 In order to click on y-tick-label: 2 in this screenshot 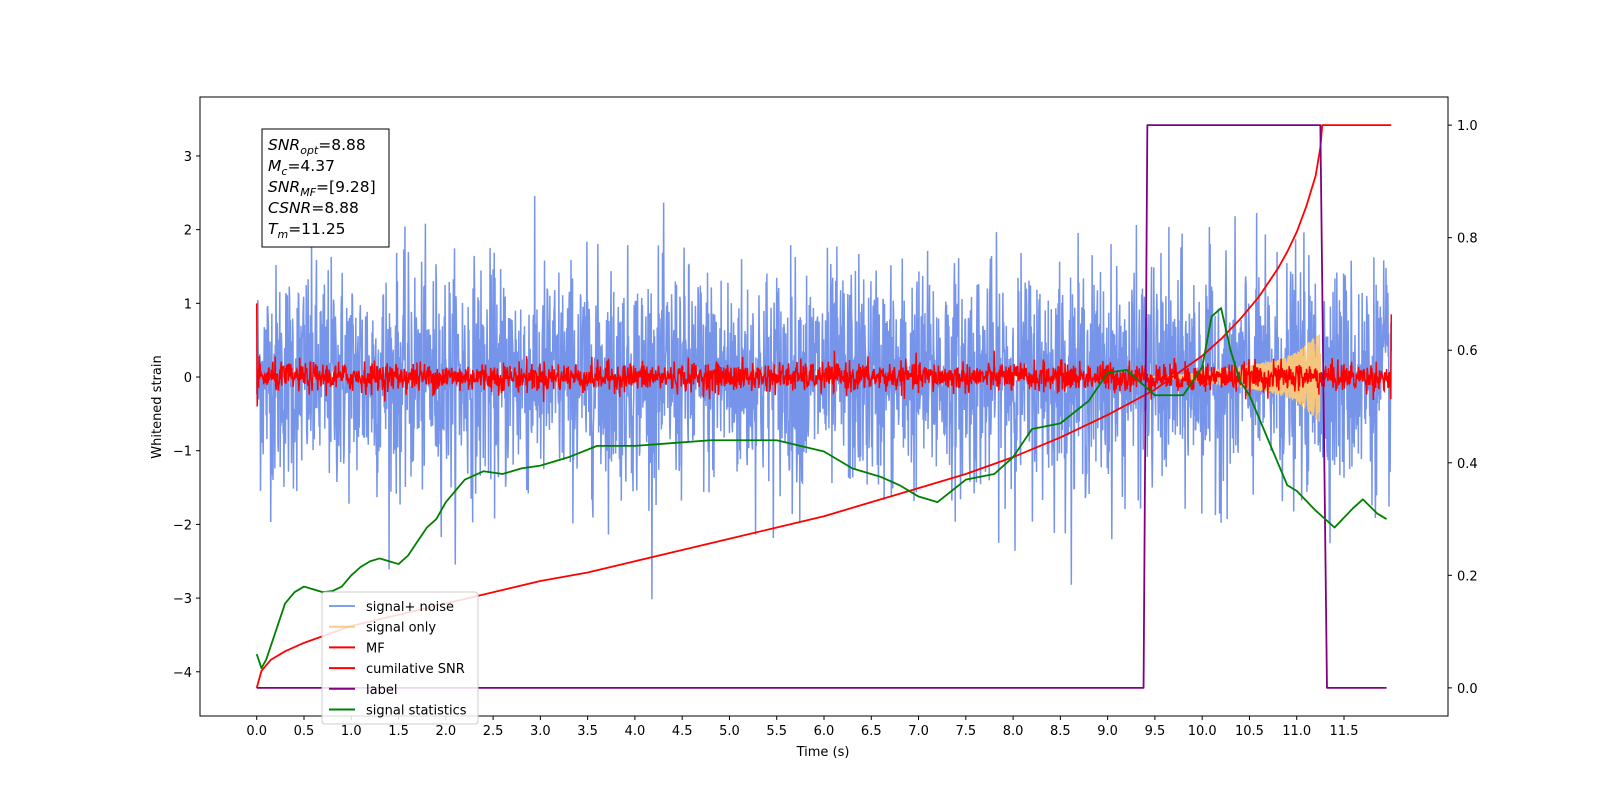, I will do `click(188, 231)`.